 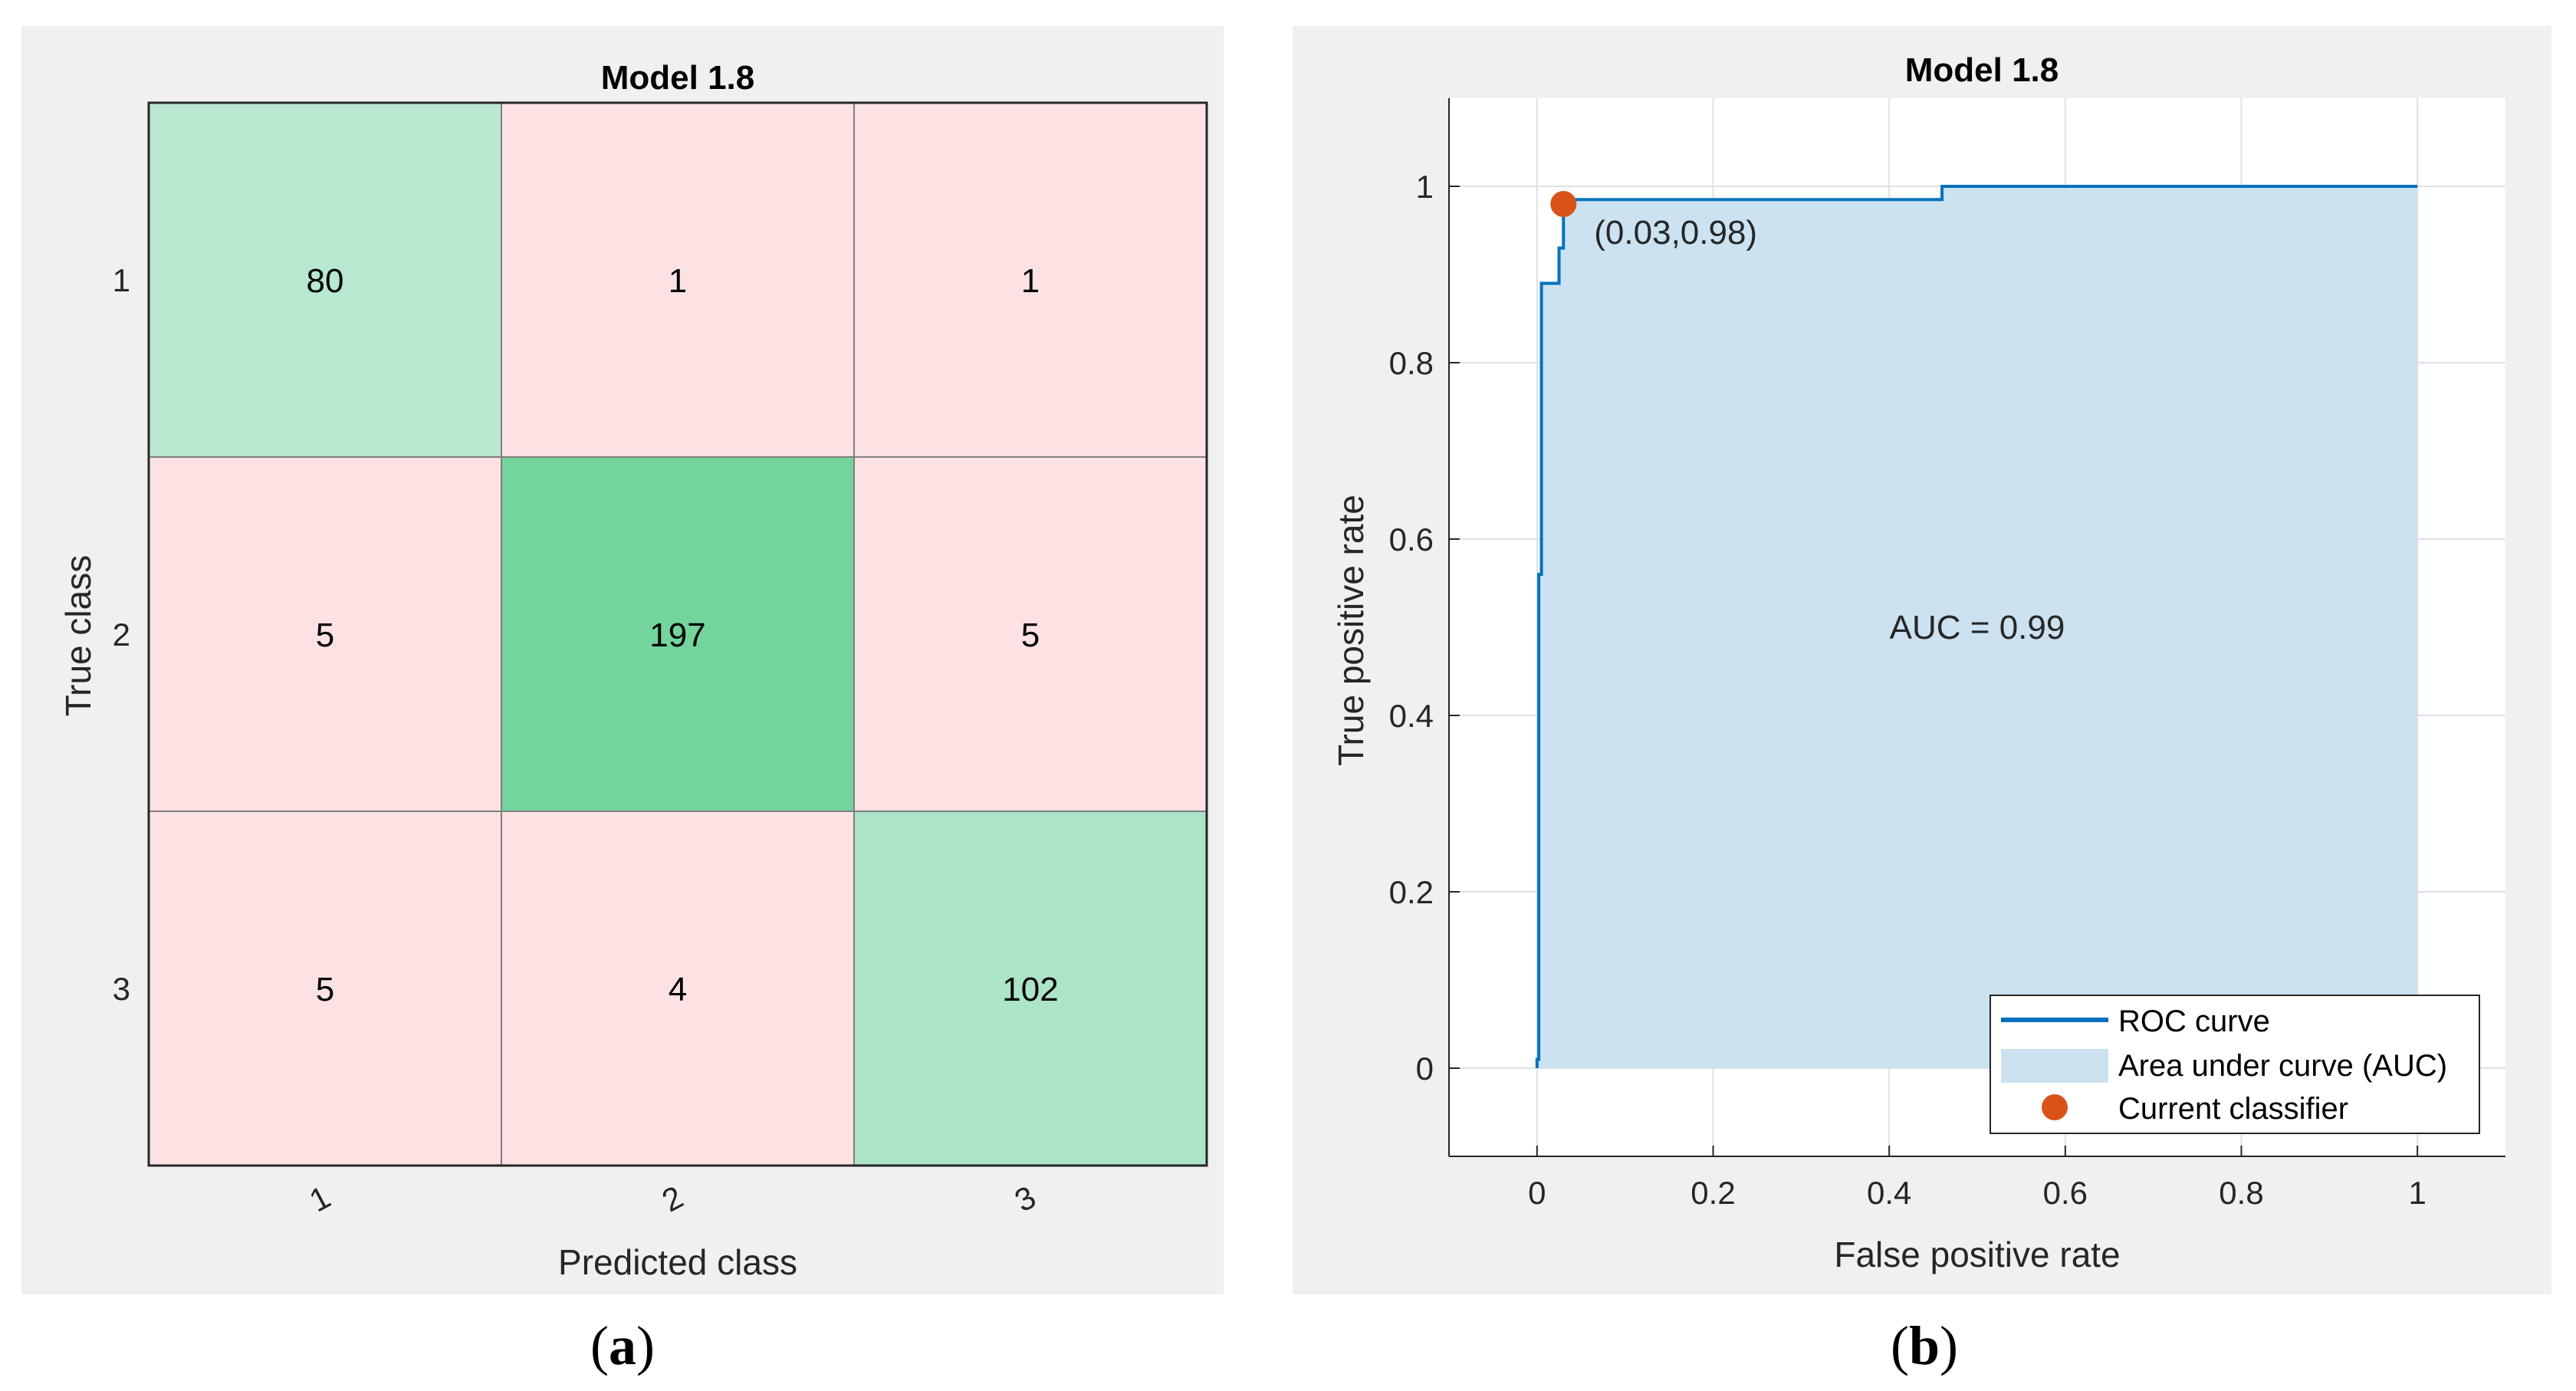 I want to click on cm-xtick-1: 1, so click(x=320, y=1198).